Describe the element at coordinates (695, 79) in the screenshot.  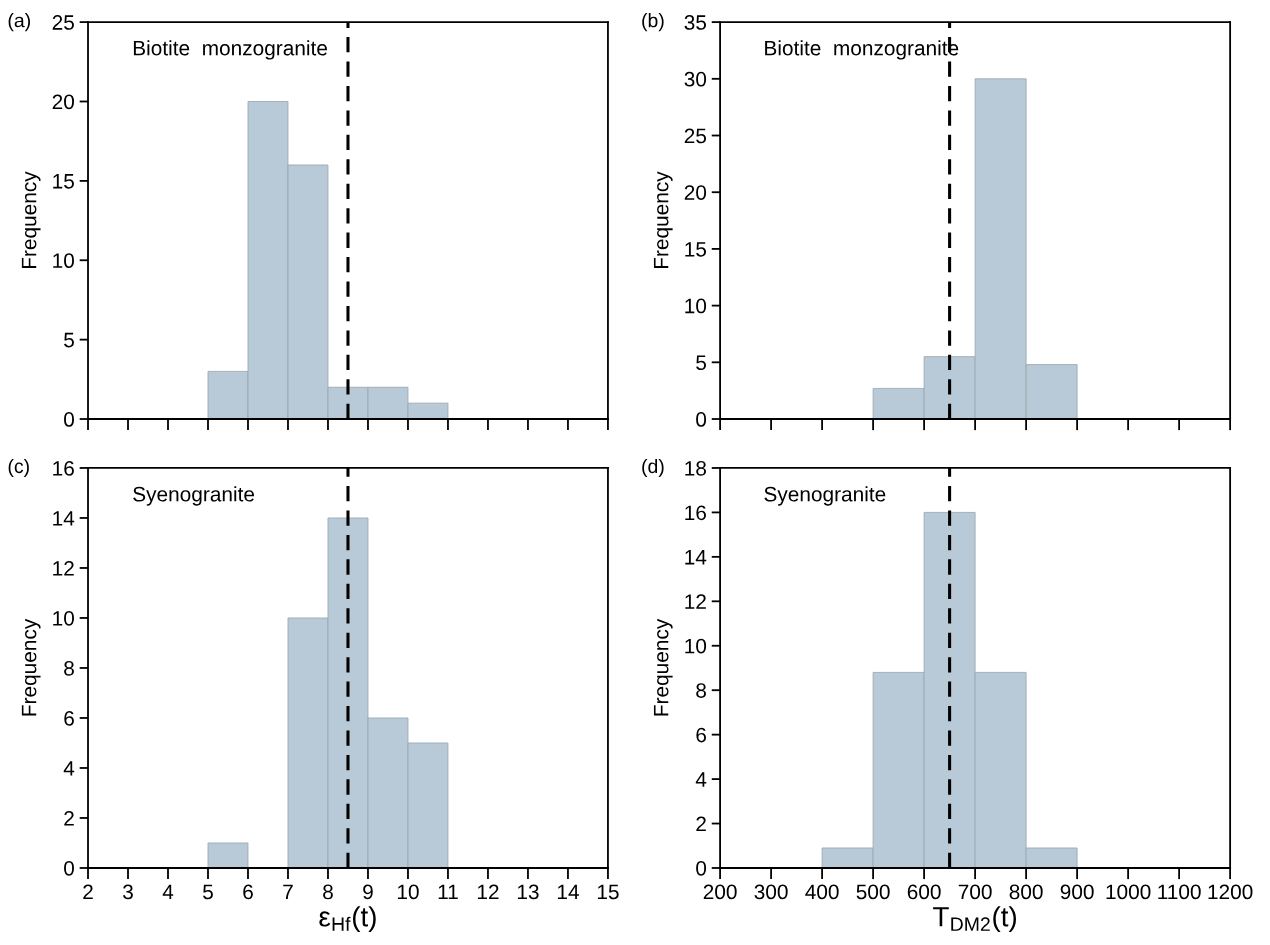
I see `y-tick-label: 30` at that location.